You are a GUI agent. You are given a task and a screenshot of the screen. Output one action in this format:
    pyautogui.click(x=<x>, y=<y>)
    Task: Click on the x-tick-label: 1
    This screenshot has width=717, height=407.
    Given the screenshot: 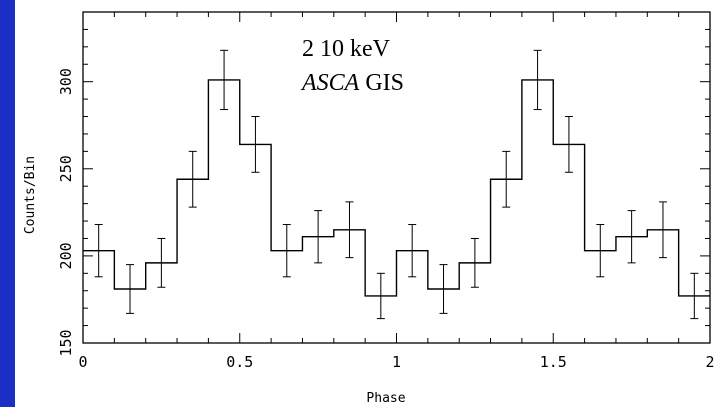 What is the action you would take?
    pyautogui.click(x=396, y=362)
    